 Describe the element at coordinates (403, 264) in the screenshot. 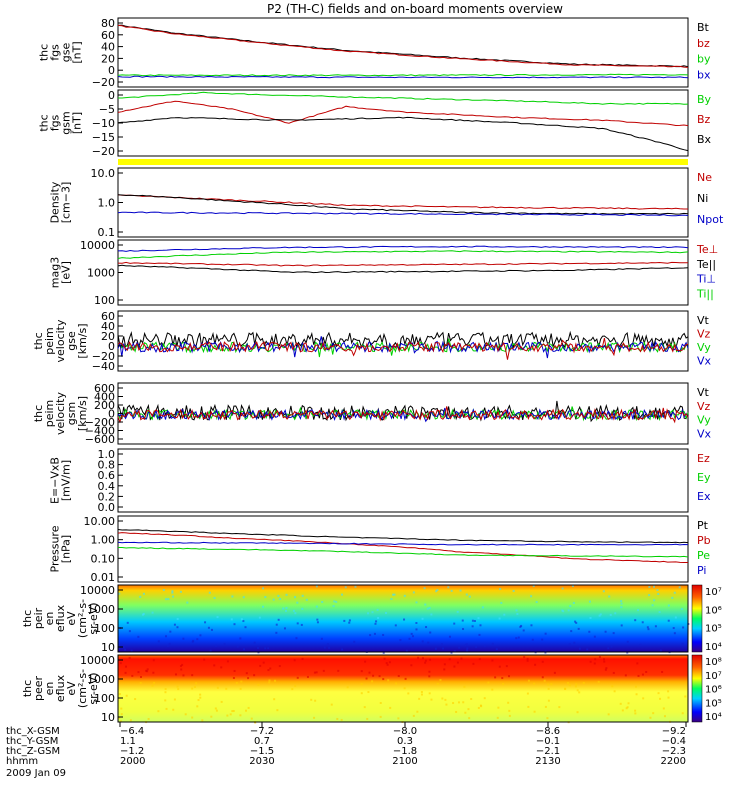

I see `series-Te⊥` at that location.